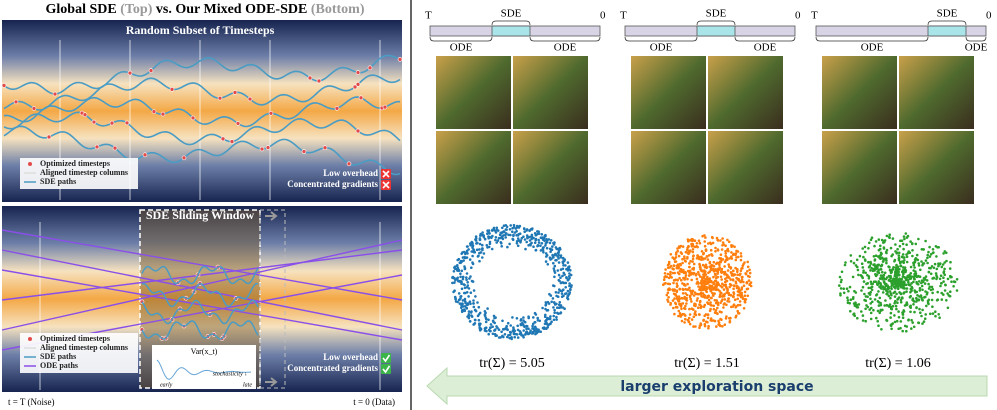 The height and width of the screenshot is (410, 997). What do you see at coordinates (202, 265) in the screenshot?
I see `ode-path` at bounding box center [202, 265].